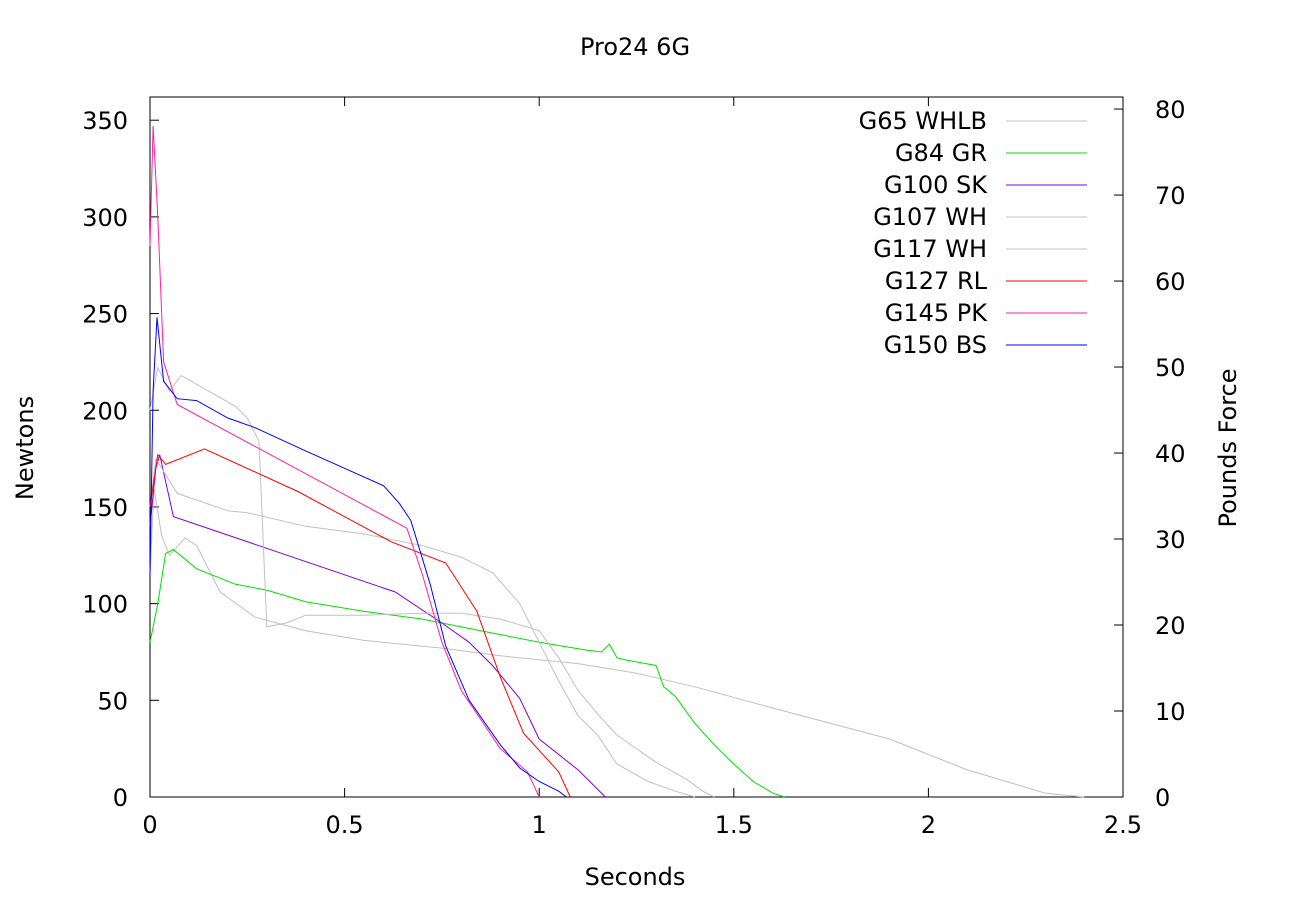 The width and height of the screenshot is (1300, 905). What do you see at coordinates (105, 315) in the screenshot?
I see `y-tick-label: 250` at bounding box center [105, 315].